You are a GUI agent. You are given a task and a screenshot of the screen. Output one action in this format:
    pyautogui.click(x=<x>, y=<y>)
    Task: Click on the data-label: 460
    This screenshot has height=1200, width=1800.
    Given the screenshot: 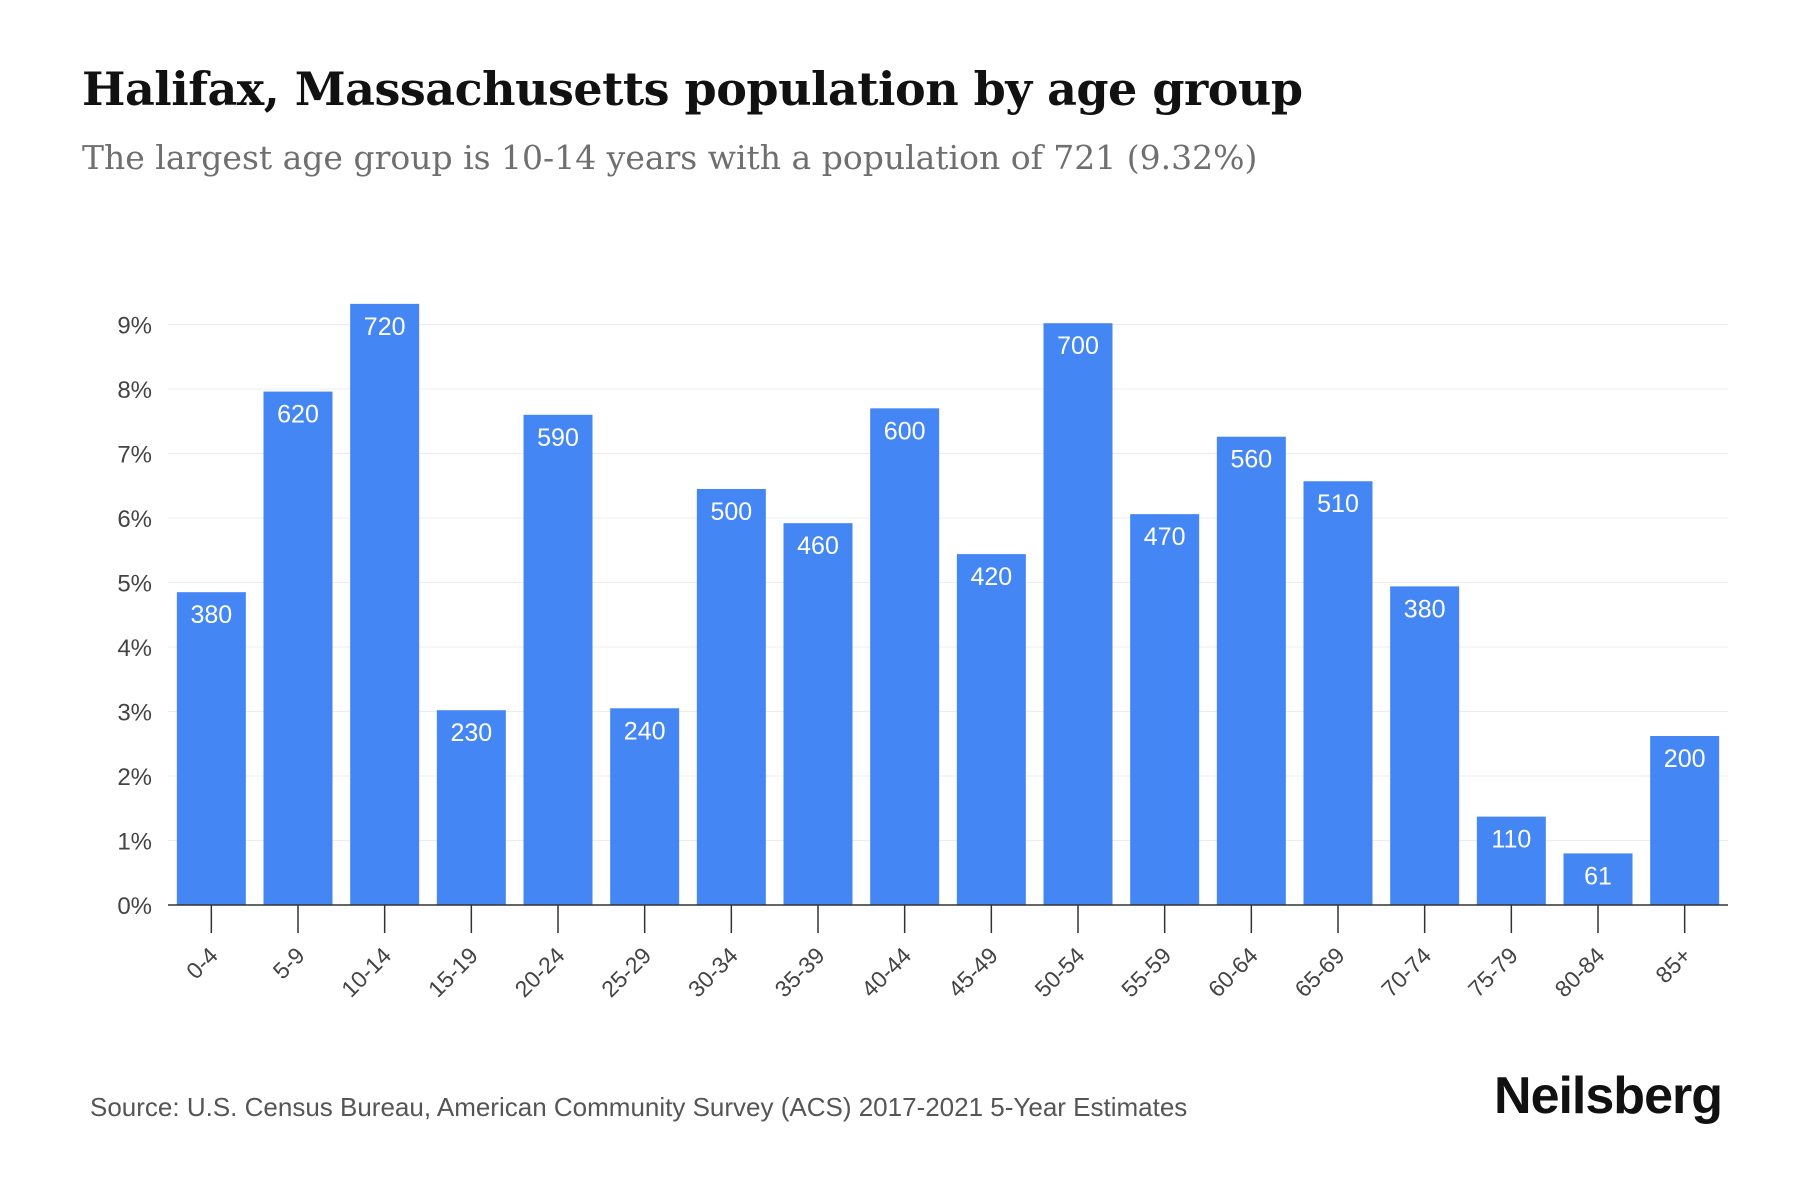 What is the action you would take?
    pyautogui.click(x=818, y=546)
    